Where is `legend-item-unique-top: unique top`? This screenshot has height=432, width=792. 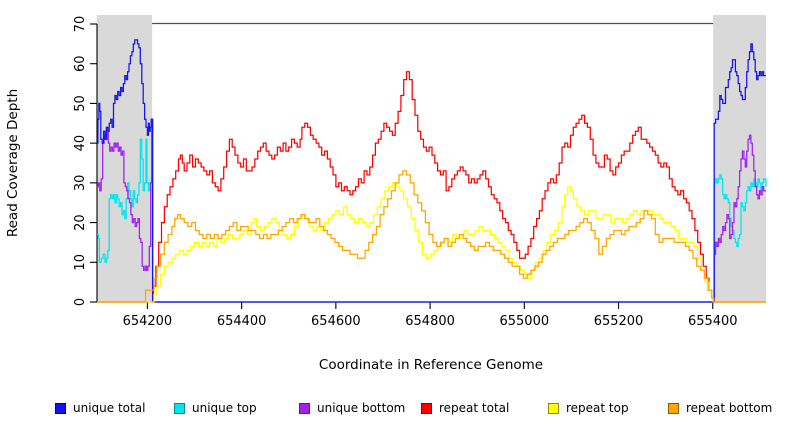
legend-item-unique-top: unique top is located at coordinates (215, 408).